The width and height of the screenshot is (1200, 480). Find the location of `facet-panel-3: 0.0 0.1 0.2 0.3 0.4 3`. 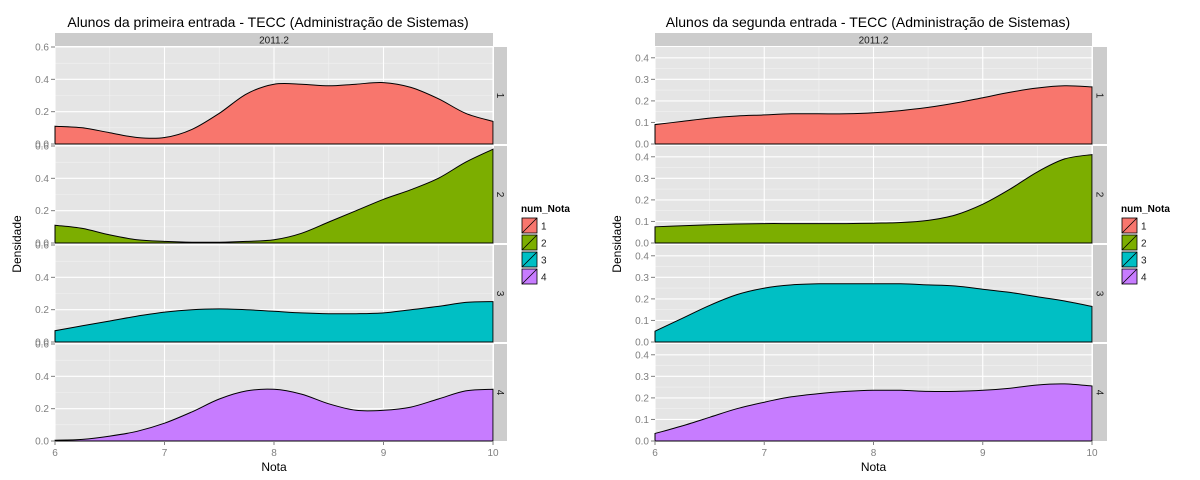

facet-panel-3: 0.0 0.1 0.2 0.3 0.4 3 is located at coordinates (871, 297).